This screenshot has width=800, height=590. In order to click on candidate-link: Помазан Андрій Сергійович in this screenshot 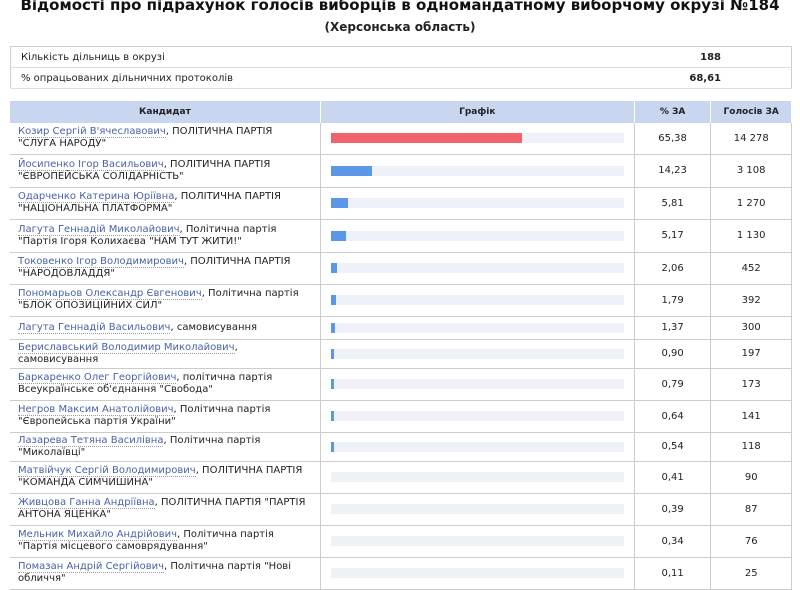, I will do `click(91, 567)`.